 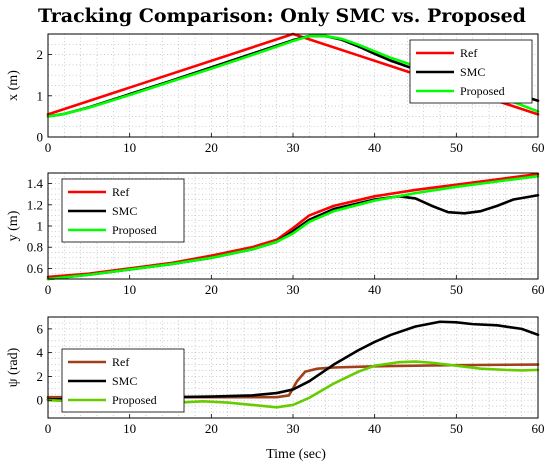 What do you see at coordinates (35, 247) in the screenshot?
I see `y-tick-label: 0.8` at bounding box center [35, 247].